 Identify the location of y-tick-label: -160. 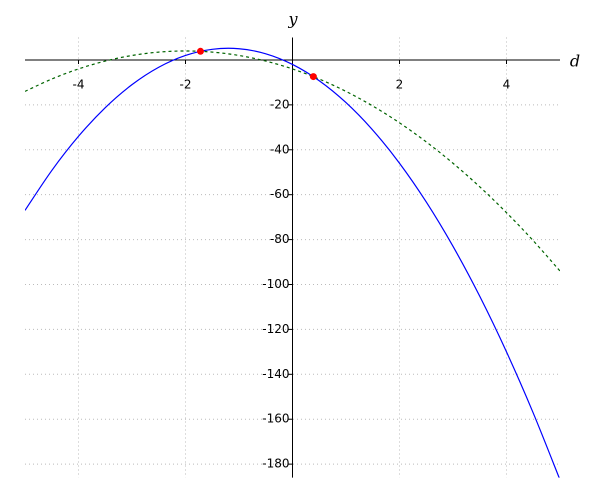
(275, 419).